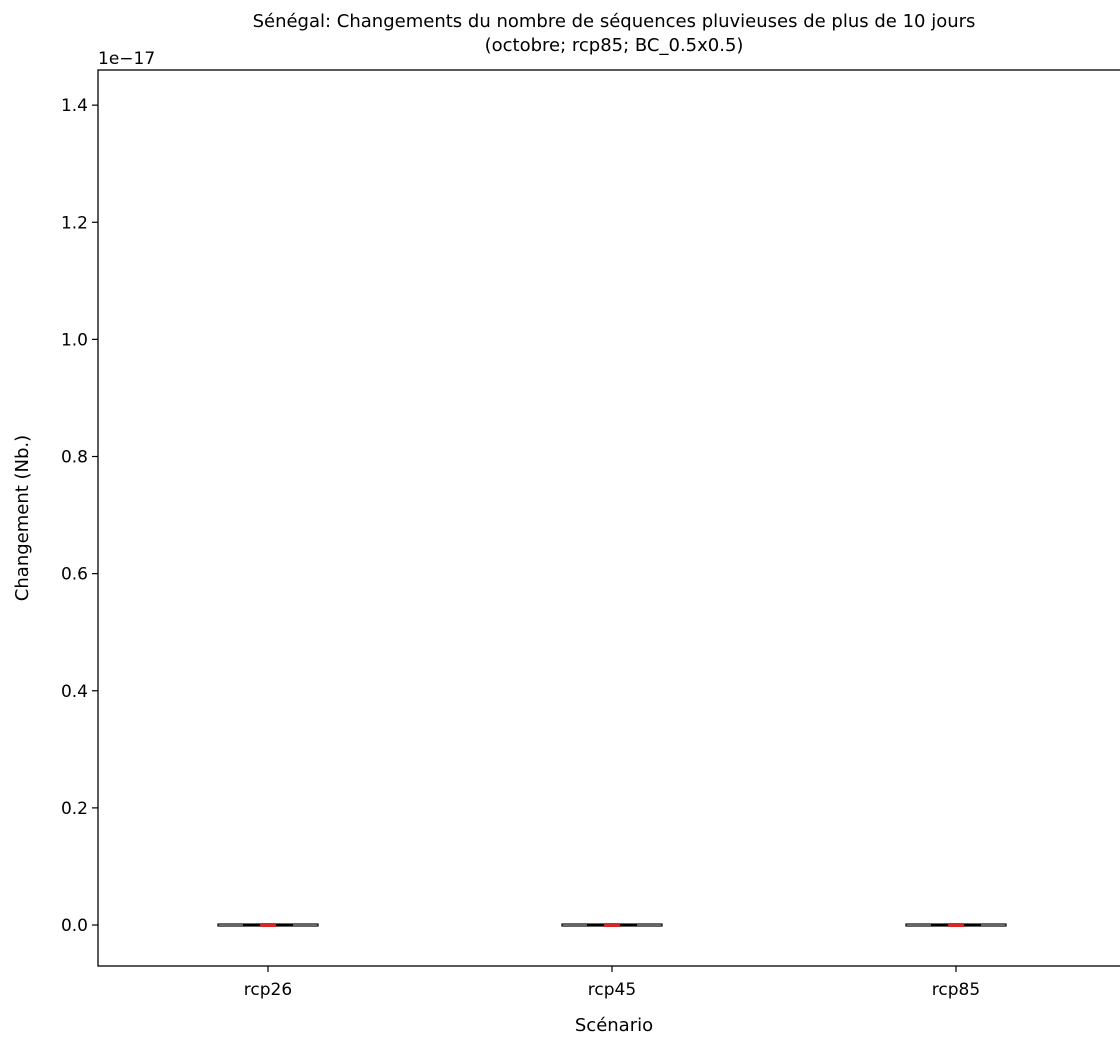  What do you see at coordinates (614, 45) in the screenshot?
I see `chart-title-line2: (octobre; rcp85; BC_0.5x0.5)` at bounding box center [614, 45].